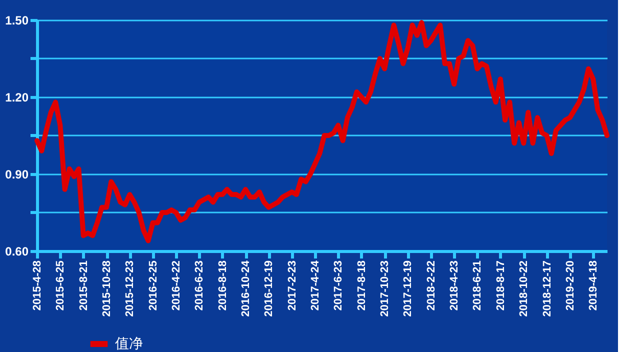 The width and height of the screenshot is (623, 352). What do you see at coordinates (200, 285) in the screenshot?
I see `x-tick-label: 2016-6-23` at bounding box center [200, 285].